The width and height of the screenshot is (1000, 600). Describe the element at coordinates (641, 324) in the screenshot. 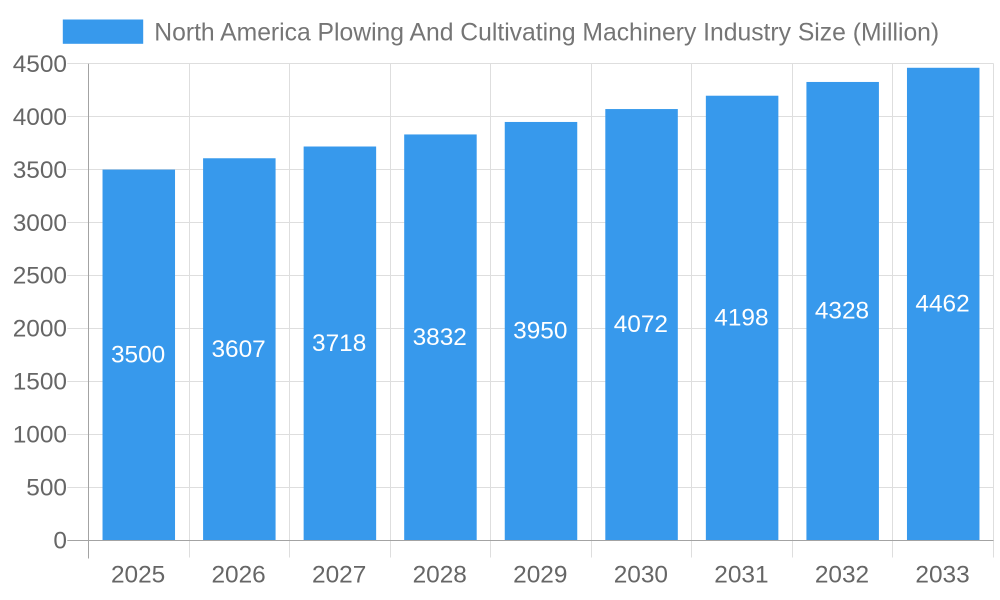

I see `svg-text: 4072` at that location.